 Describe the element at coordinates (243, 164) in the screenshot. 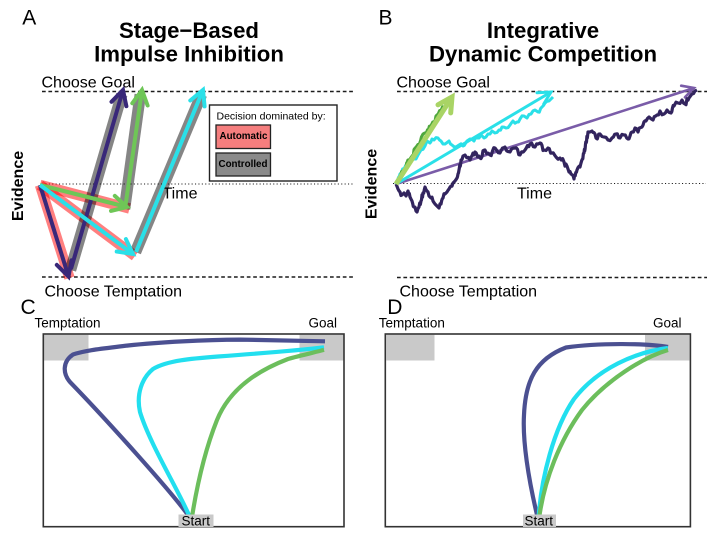

I see `svg-text: Controlled` at that location.